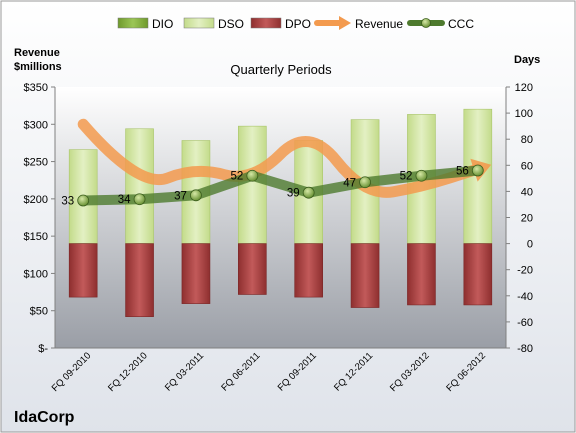 The width and height of the screenshot is (576, 433). What do you see at coordinates (162, 24) in the screenshot?
I see `legend-label-dio: DIO` at bounding box center [162, 24].